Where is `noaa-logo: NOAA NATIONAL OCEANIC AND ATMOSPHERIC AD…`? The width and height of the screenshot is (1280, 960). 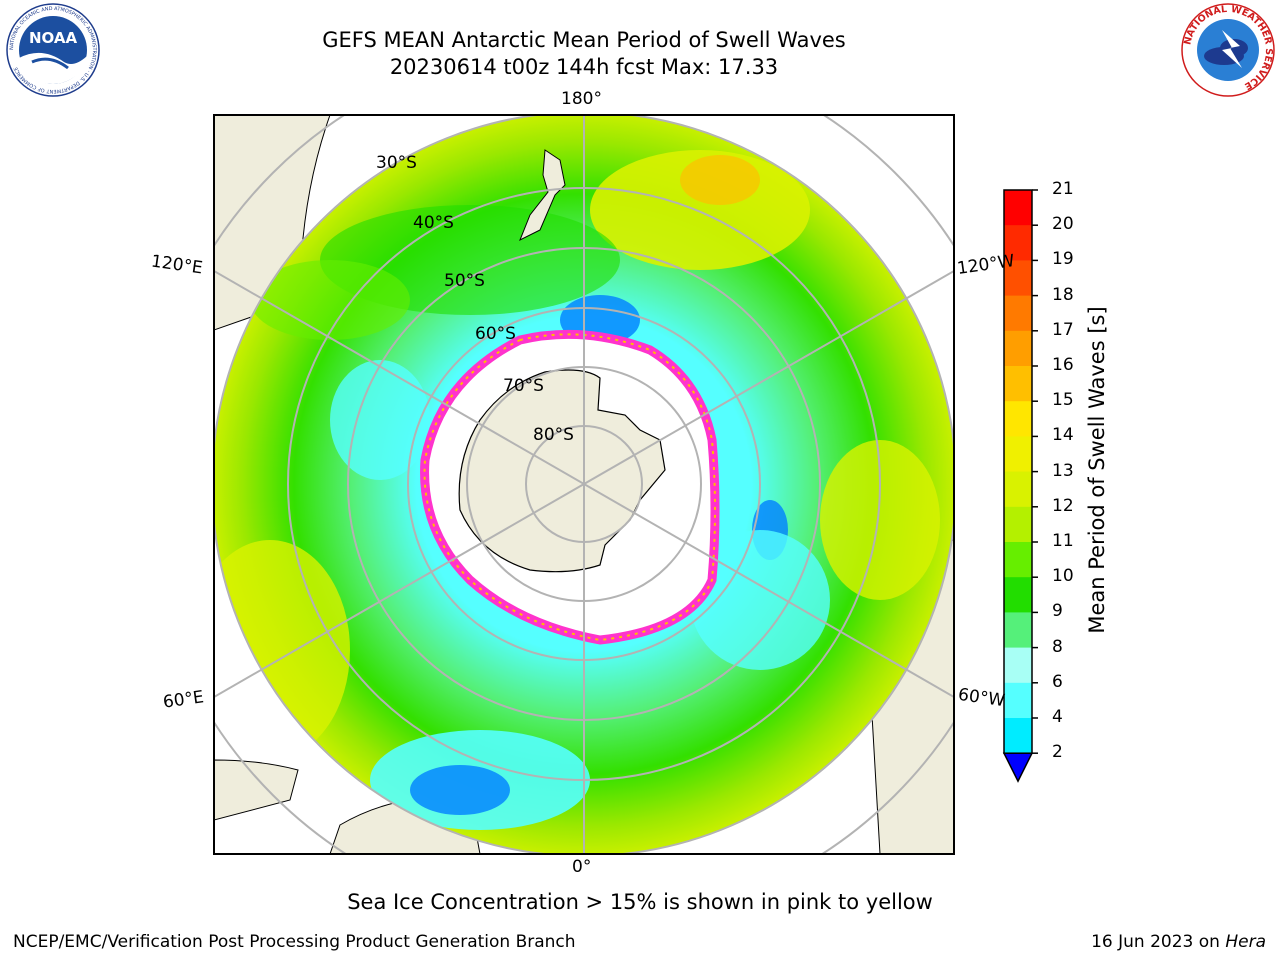 noaa-logo: NOAA NATIONAL OCEANIC AND ATMOSPHERIC AD… is located at coordinates (53, 50).